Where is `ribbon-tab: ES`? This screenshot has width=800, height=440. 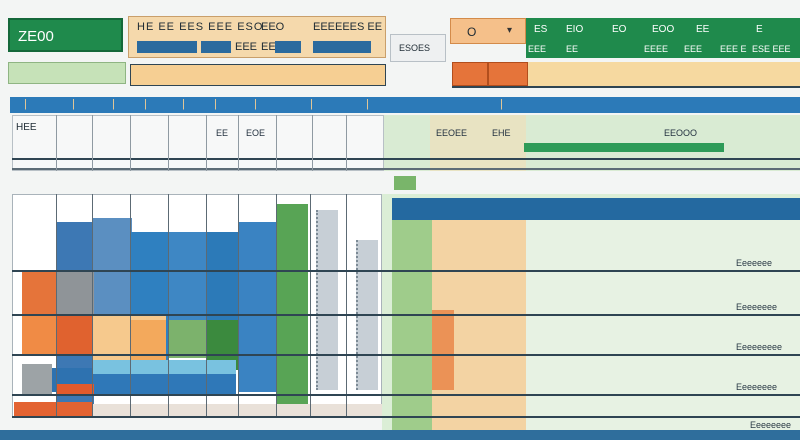 ribbon-tab: ES is located at coordinates (541, 29).